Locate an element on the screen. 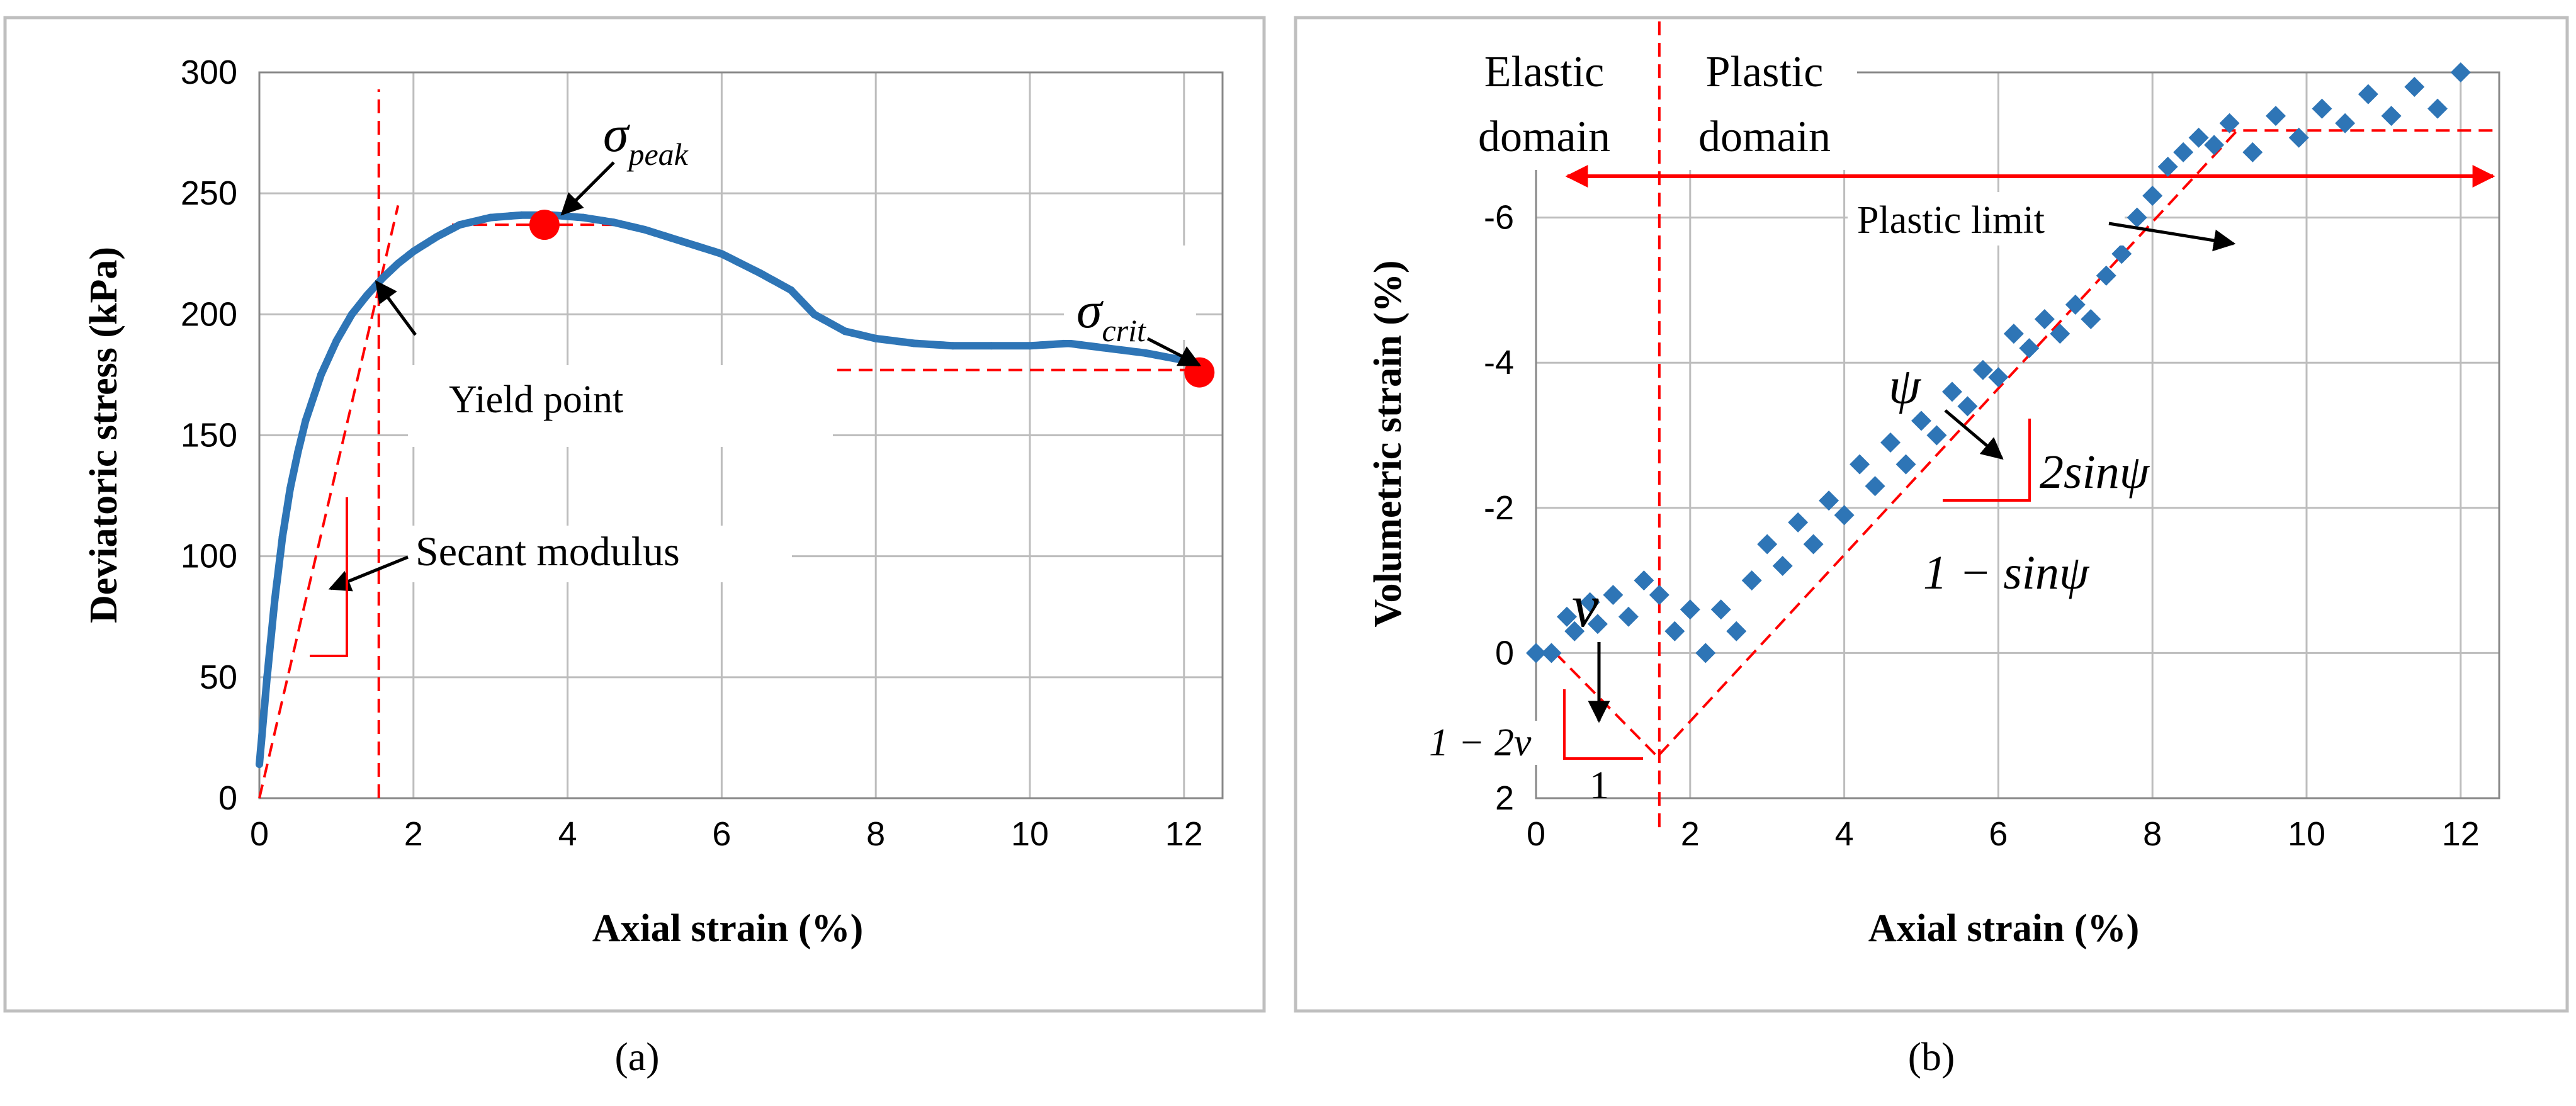 The image size is (2576, 1106). one-minus-two-nu-label-bg is located at coordinates (1493, 743).